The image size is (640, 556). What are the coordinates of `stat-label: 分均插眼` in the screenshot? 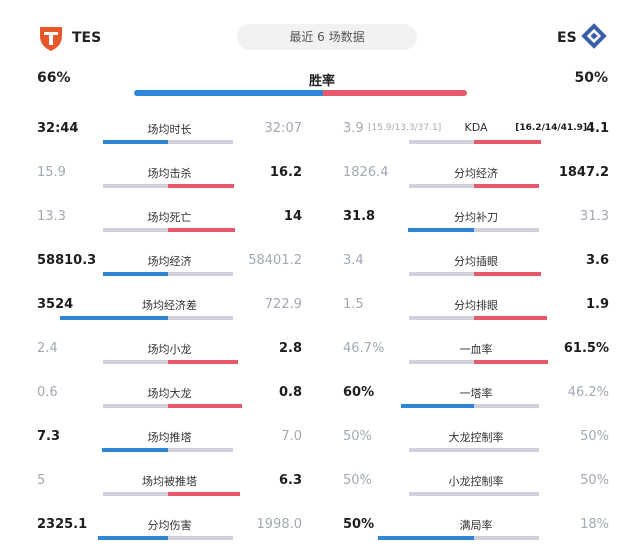 It's located at (476, 261).